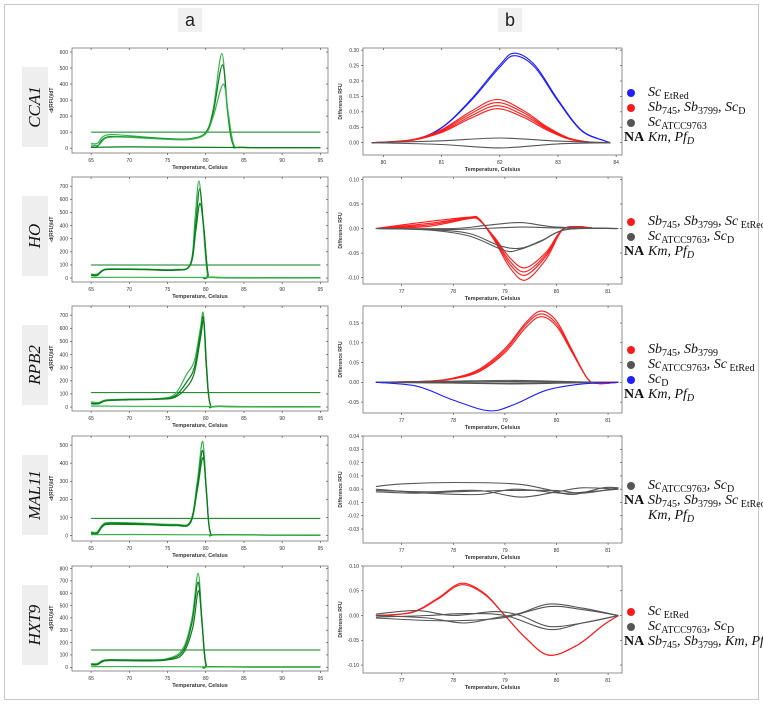 This screenshot has width=763, height=704. What do you see at coordinates (354, 641) in the screenshot?
I see `y-tick-label: -0.05` at bounding box center [354, 641].